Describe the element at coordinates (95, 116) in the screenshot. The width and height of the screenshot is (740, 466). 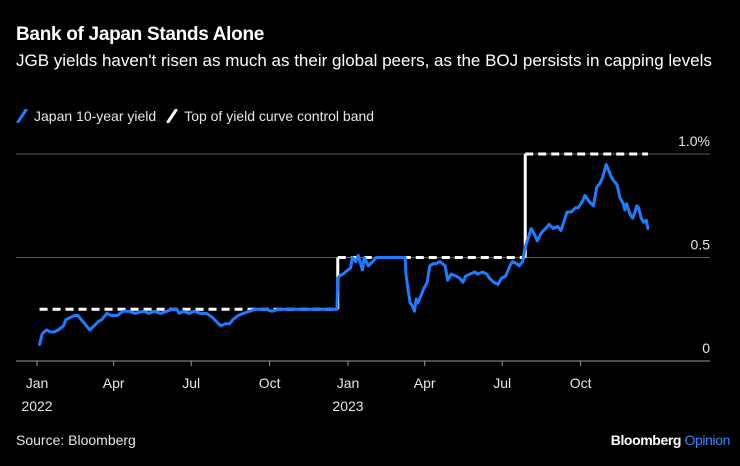
I see `legend-label: Japan 10-year yield` at that location.